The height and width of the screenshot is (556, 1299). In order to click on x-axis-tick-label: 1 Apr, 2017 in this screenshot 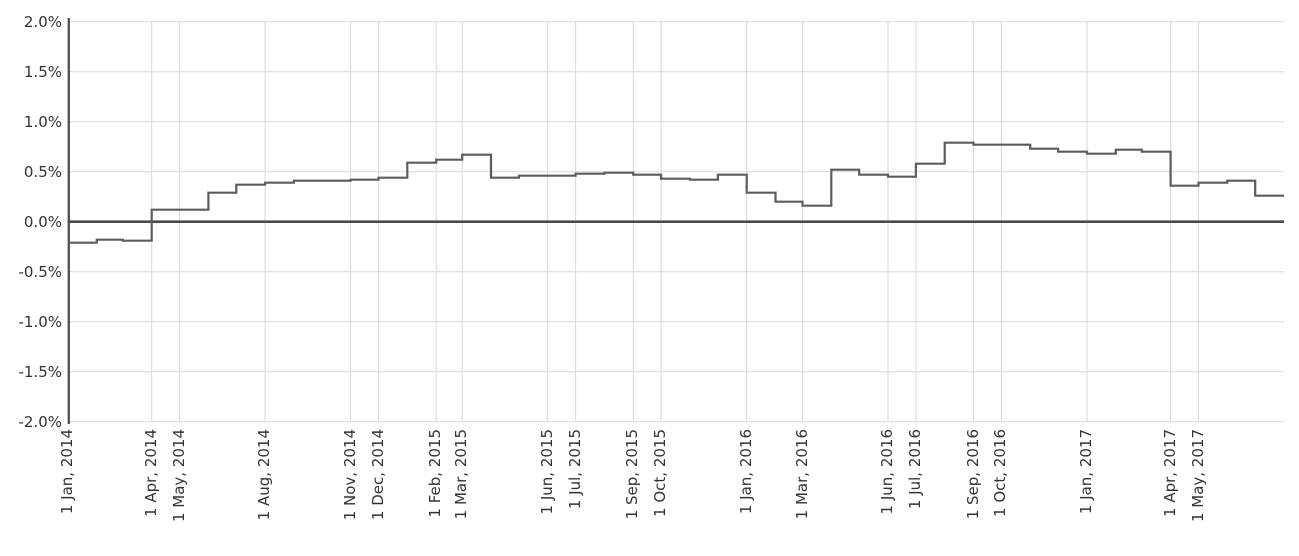, I will do `click(1169, 473)`.